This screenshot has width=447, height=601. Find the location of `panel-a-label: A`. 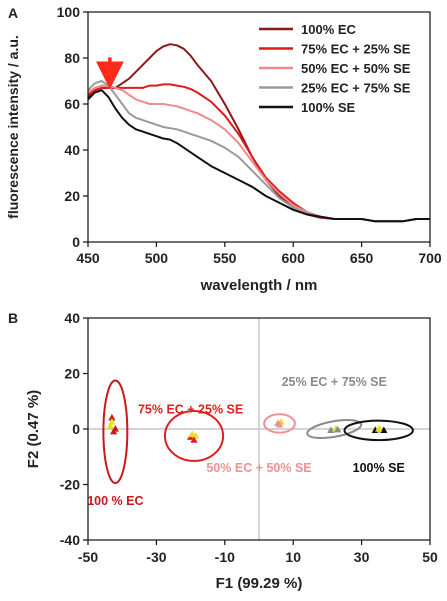

panel-a-label: A is located at coordinates (13, 13).